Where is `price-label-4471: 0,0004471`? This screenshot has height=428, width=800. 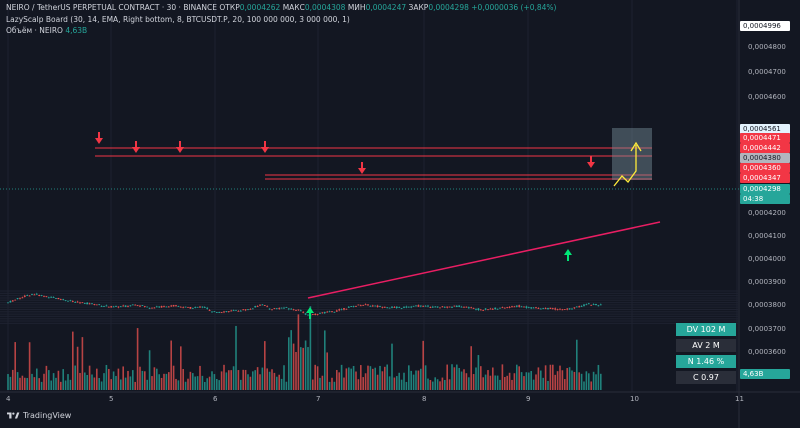
price-label-4471: 0,0004471 is located at coordinates (765, 138).